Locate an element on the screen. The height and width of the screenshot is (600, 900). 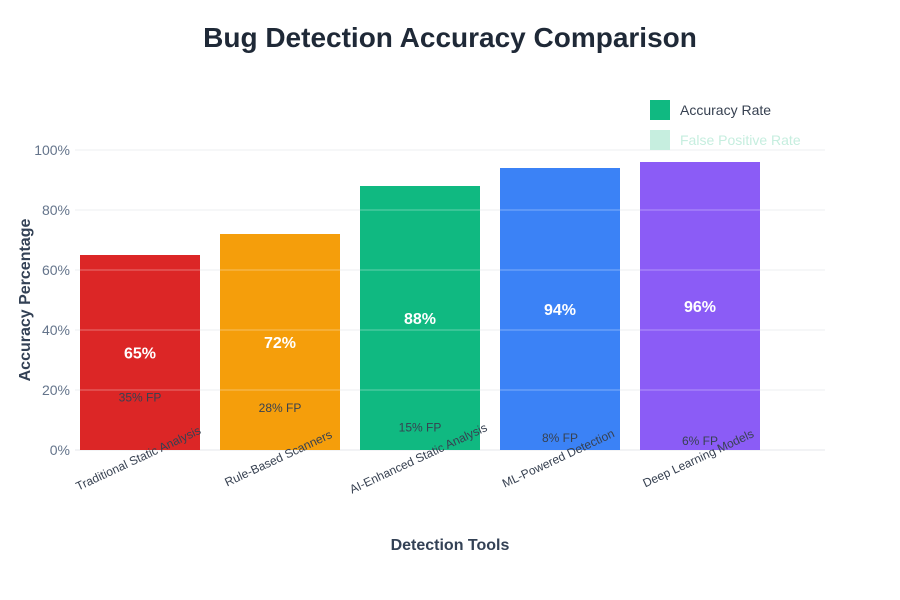
legend-label: False Positive Rate is located at coordinates (740, 140).